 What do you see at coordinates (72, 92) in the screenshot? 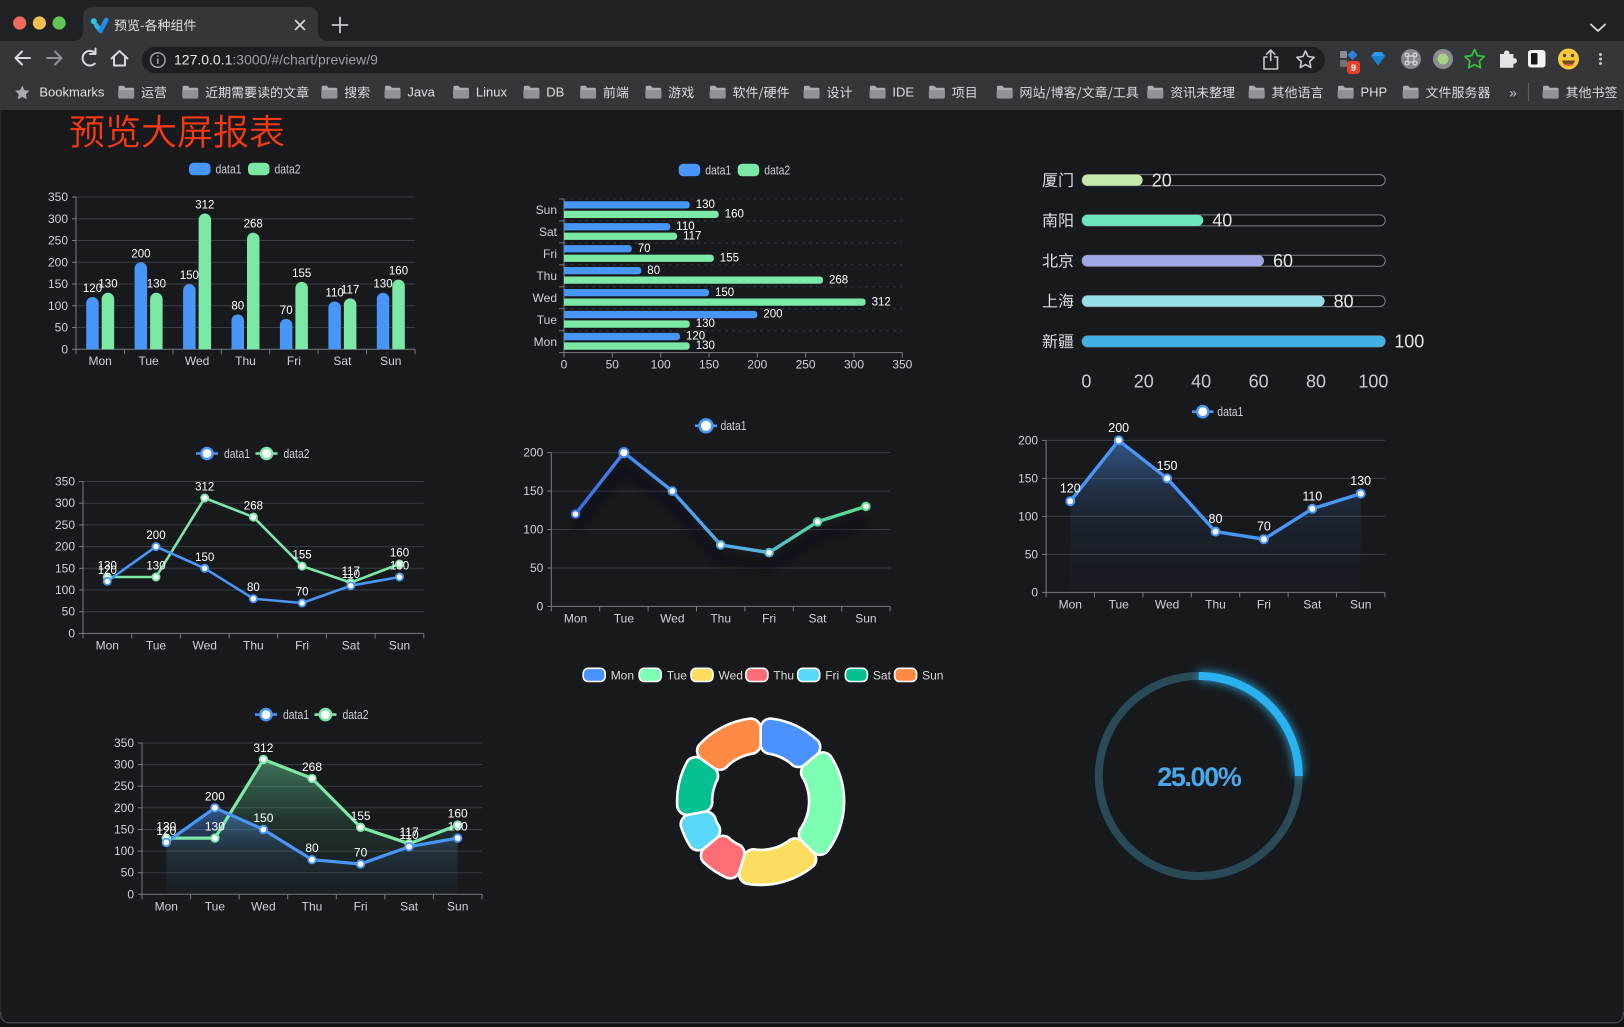
I see `svg-text: Bookmarks` at bounding box center [72, 92].